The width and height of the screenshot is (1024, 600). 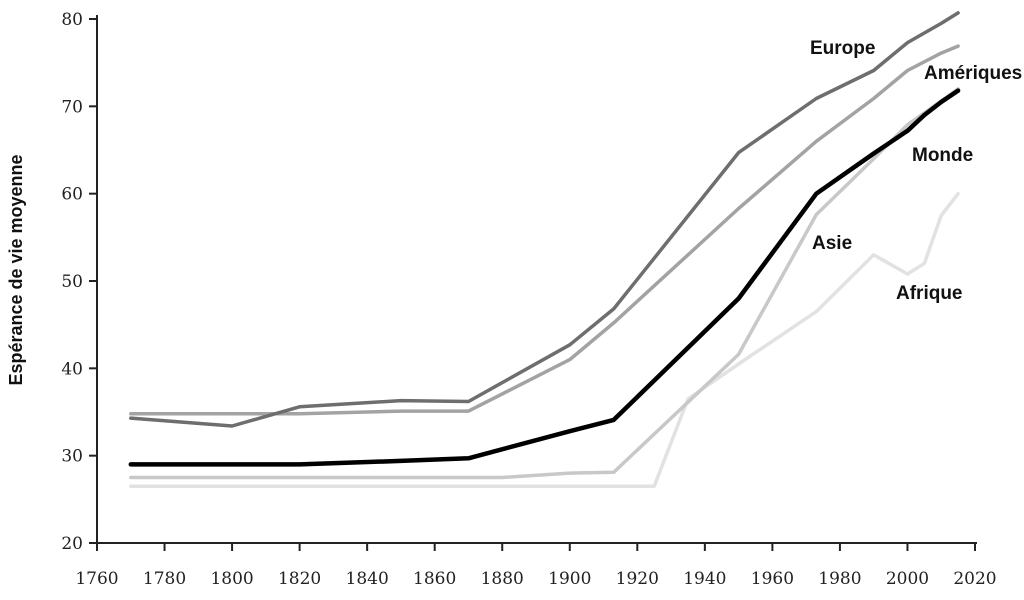 What do you see at coordinates (299, 579) in the screenshot?
I see `x-tick-label: 1820` at bounding box center [299, 579].